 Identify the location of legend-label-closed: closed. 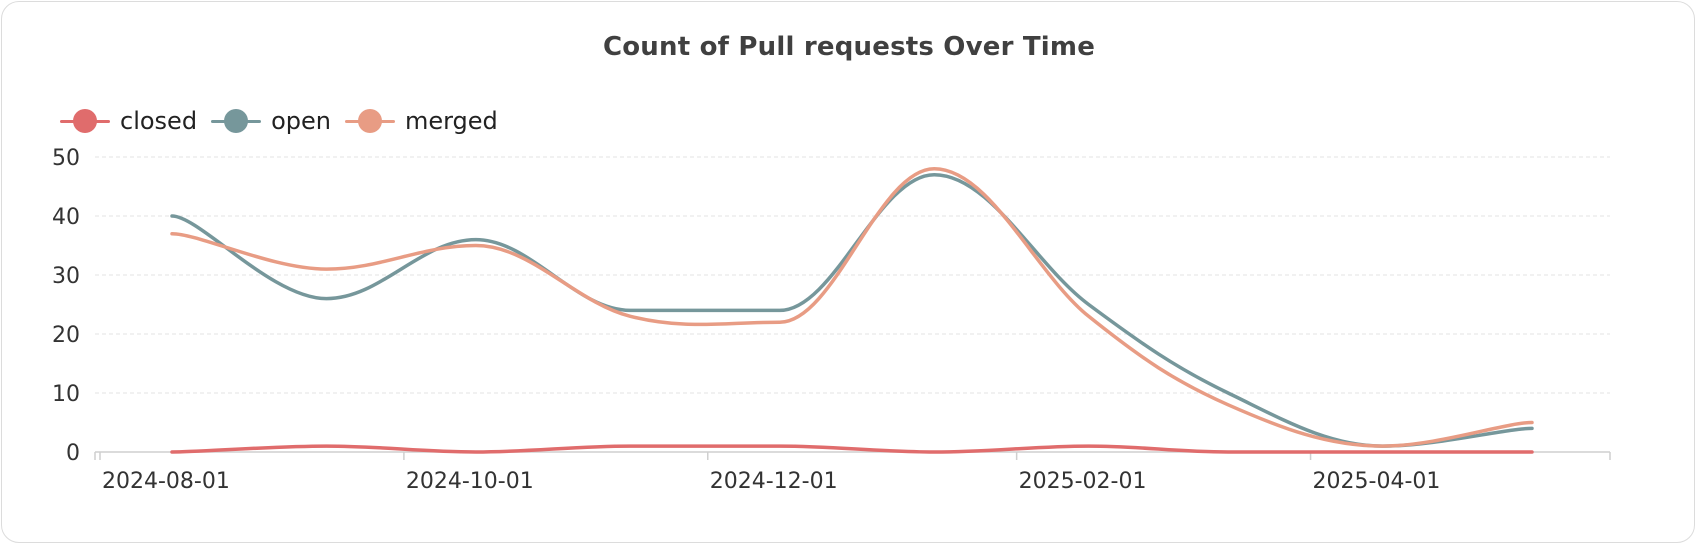
(159, 121).